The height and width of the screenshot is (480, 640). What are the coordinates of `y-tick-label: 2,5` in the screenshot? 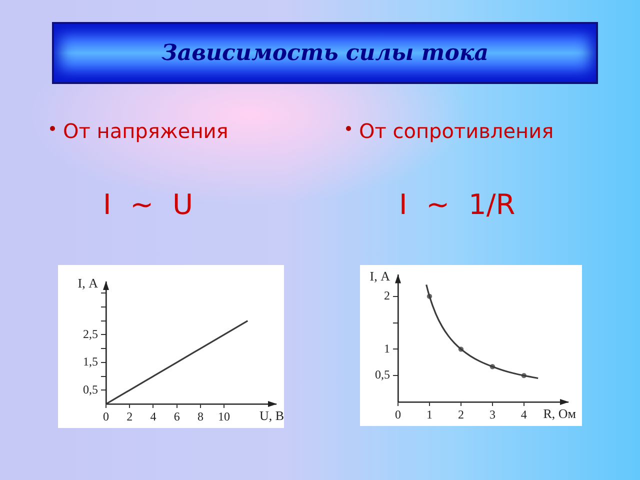 It's located at (90, 333).